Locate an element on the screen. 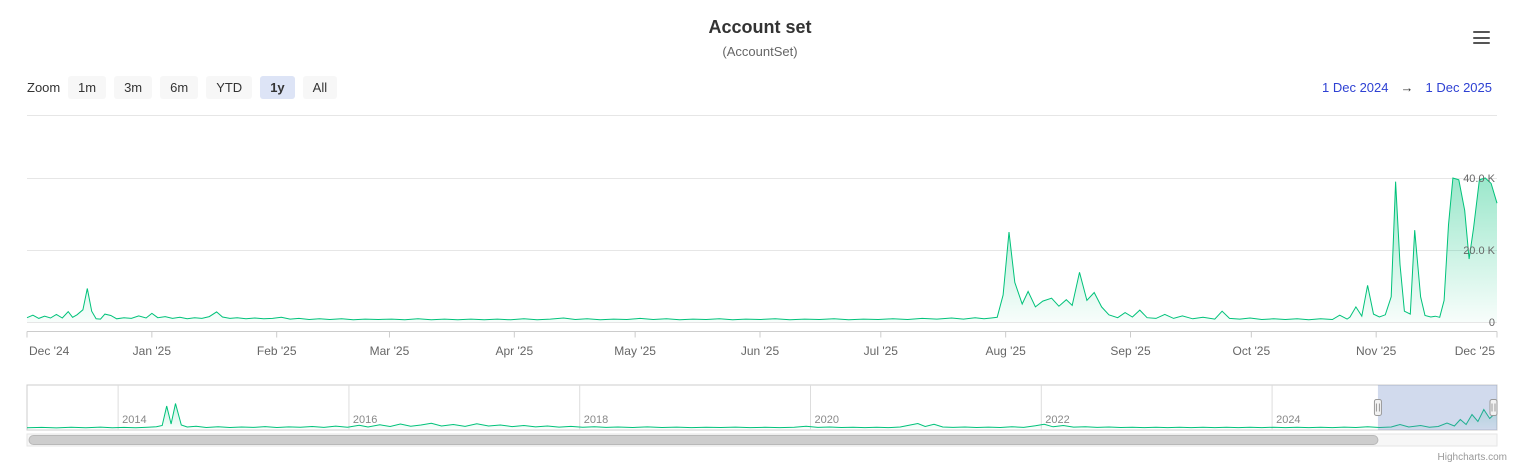 The width and height of the screenshot is (1520, 470). credits-link: Highcharts.com is located at coordinates (1472, 457).